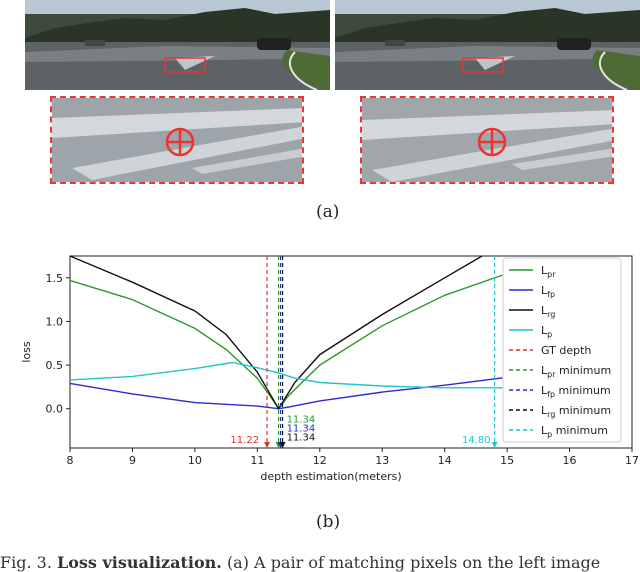  What do you see at coordinates (177, 140) in the screenshot?
I see `left-zoom-panel` at bounding box center [177, 140].